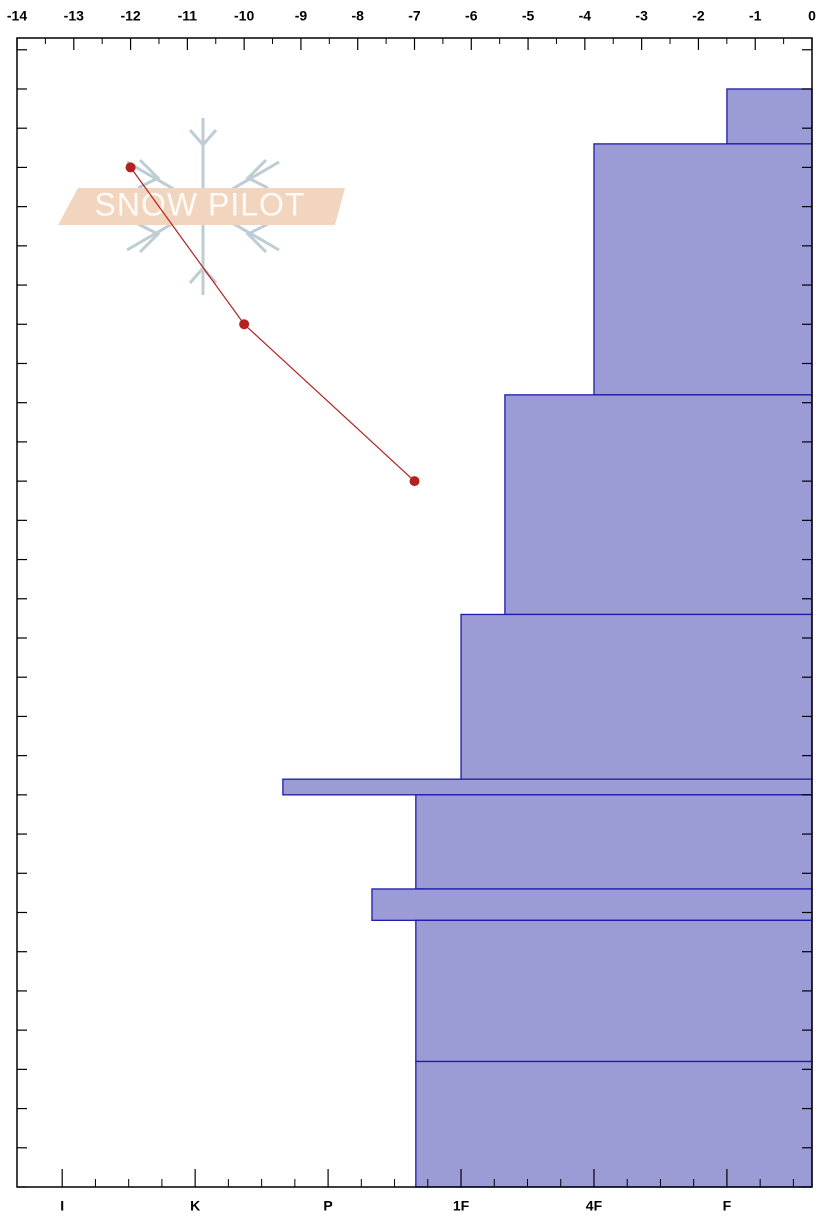  Describe the element at coordinates (327, 1206) in the screenshot. I see `hardness-tick-label: P` at that location.